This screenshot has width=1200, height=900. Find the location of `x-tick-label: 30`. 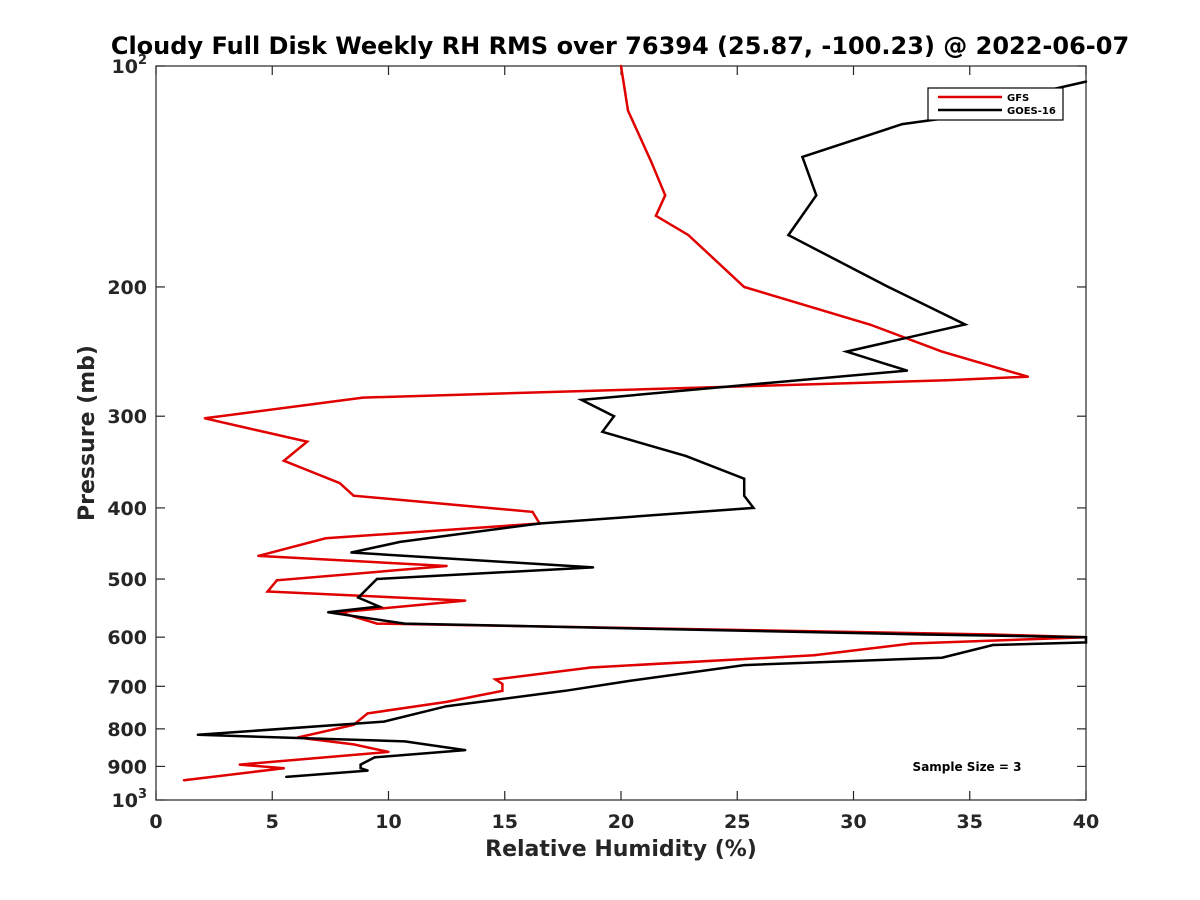

x-tick-label: 30 is located at coordinates (853, 822).